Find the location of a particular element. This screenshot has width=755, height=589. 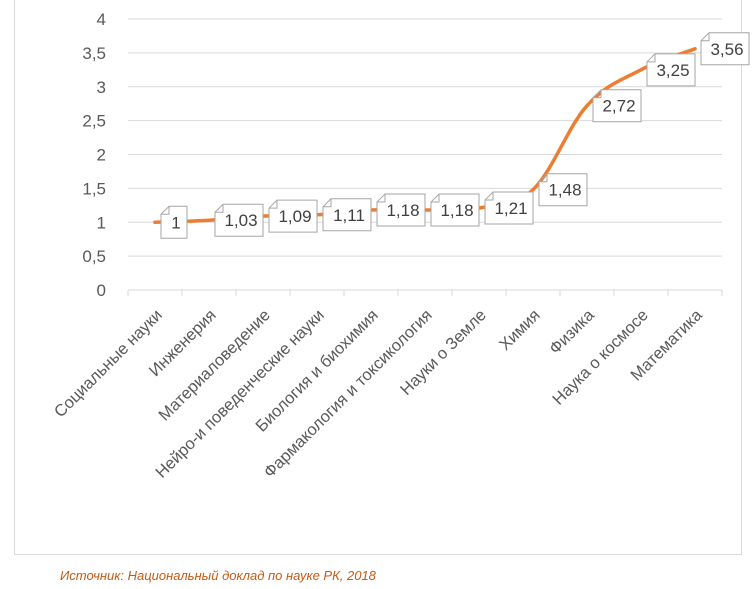

data-label: 1,11 is located at coordinates (347, 215).